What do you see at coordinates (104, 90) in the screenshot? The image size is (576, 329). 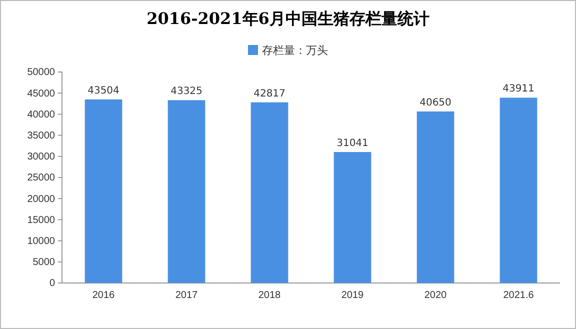 I see `data-label: 43504` at bounding box center [104, 90].